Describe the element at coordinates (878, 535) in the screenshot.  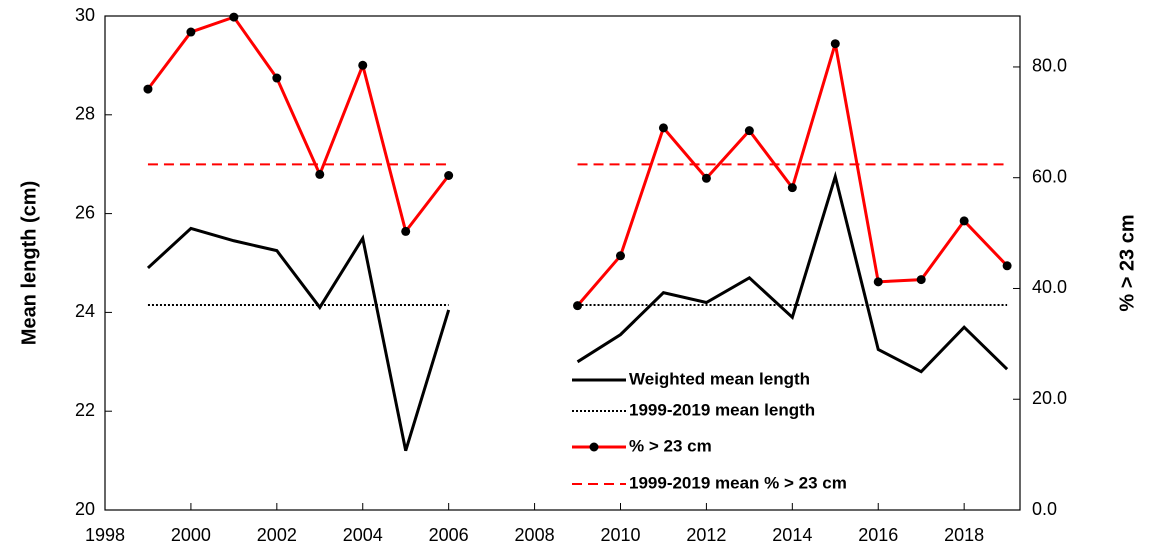
I see `x-tick-label: 2016` at that location.